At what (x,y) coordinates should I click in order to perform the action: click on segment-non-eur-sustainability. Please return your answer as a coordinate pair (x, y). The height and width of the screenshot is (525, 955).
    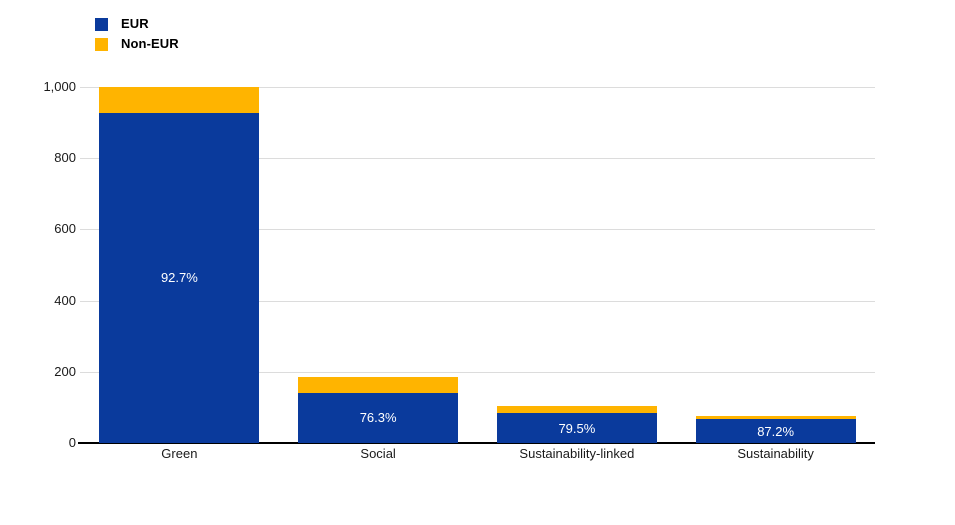
    Looking at the image, I should click on (775, 417).